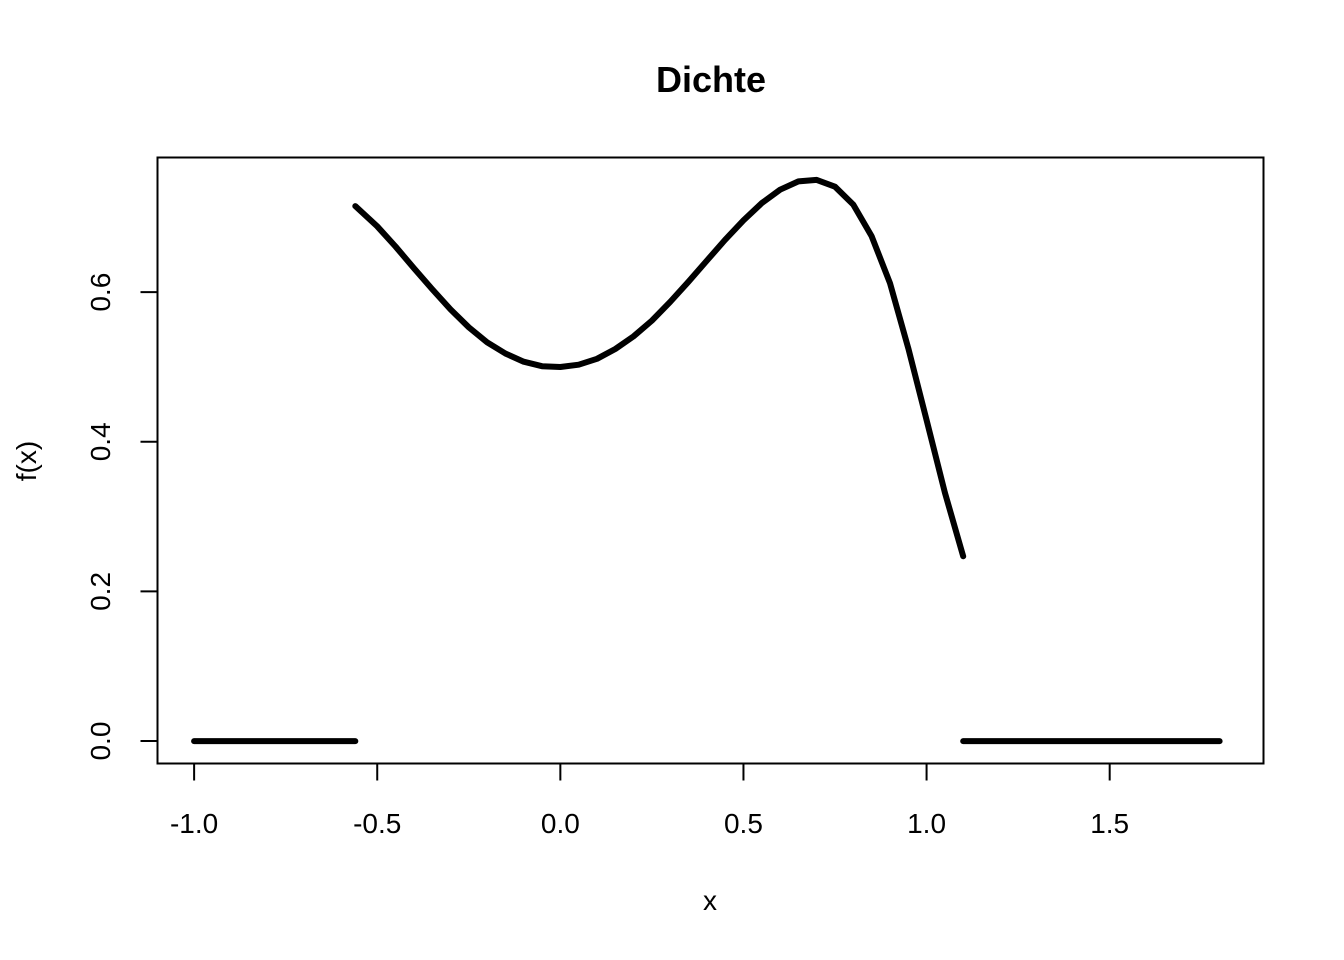 Image resolution: width=1344 pixels, height=960 pixels. What do you see at coordinates (711, 79) in the screenshot?
I see `chart-title: Dichte` at bounding box center [711, 79].